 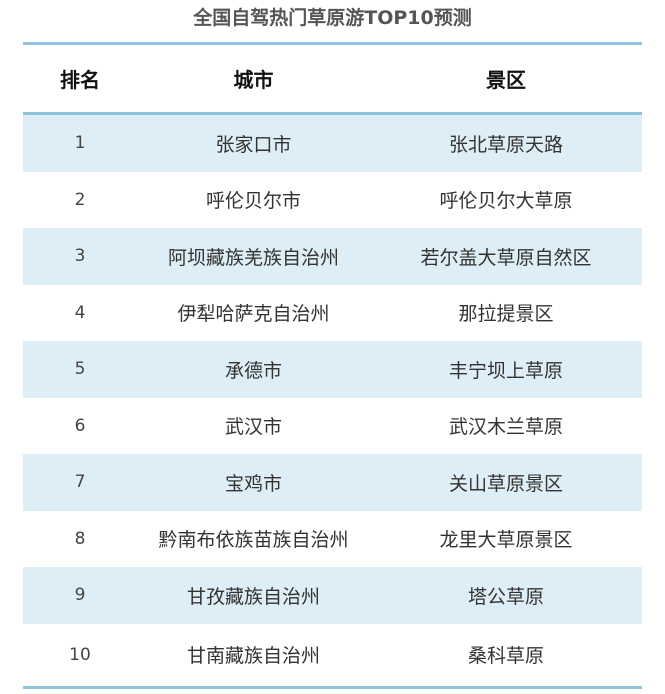 What do you see at coordinates (332, 18) in the screenshot?
I see `page-title: 全国自驾热门草原游TOP10预测` at bounding box center [332, 18].